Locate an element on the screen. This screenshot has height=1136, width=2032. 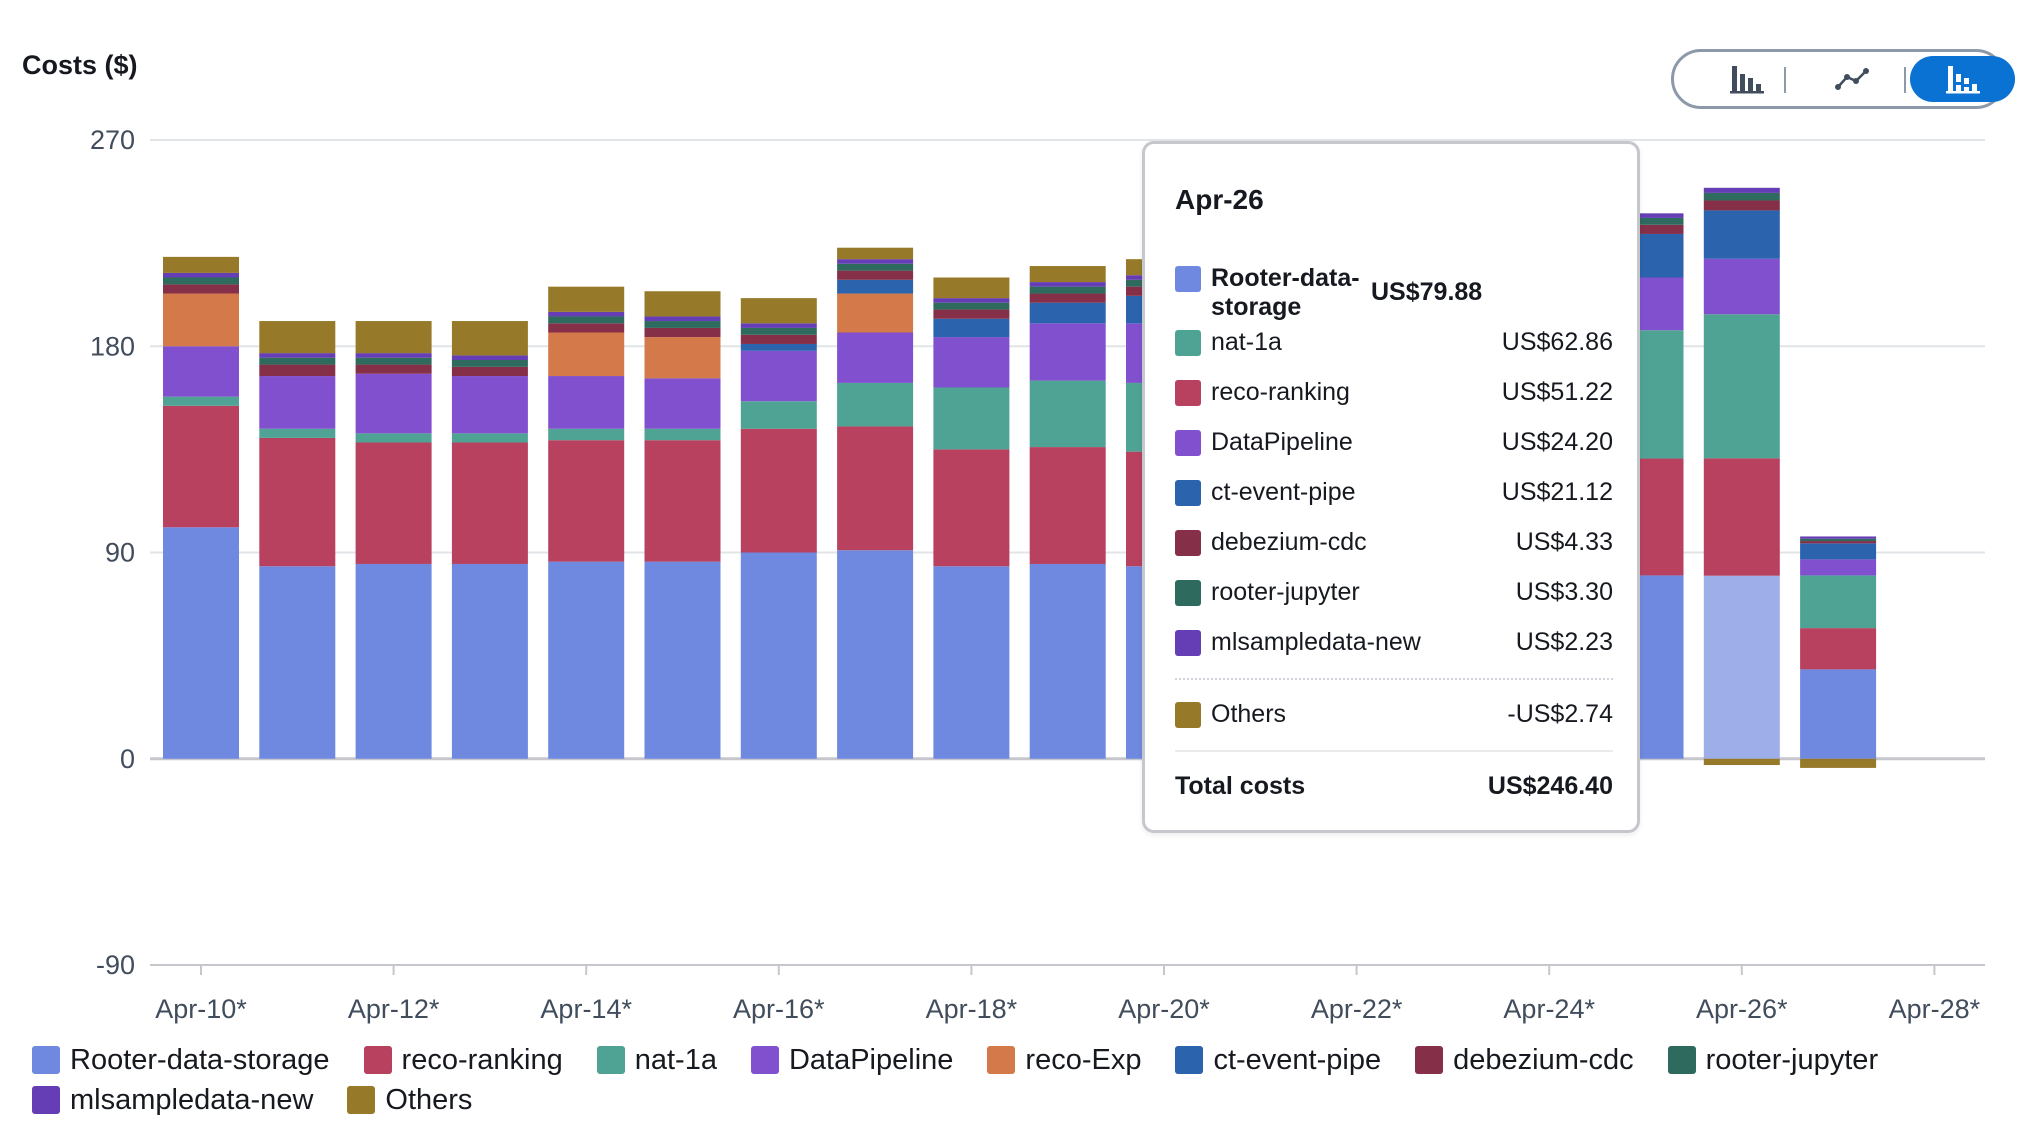
legend-item: debezium-cdc is located at coordinates (1524, 1060).